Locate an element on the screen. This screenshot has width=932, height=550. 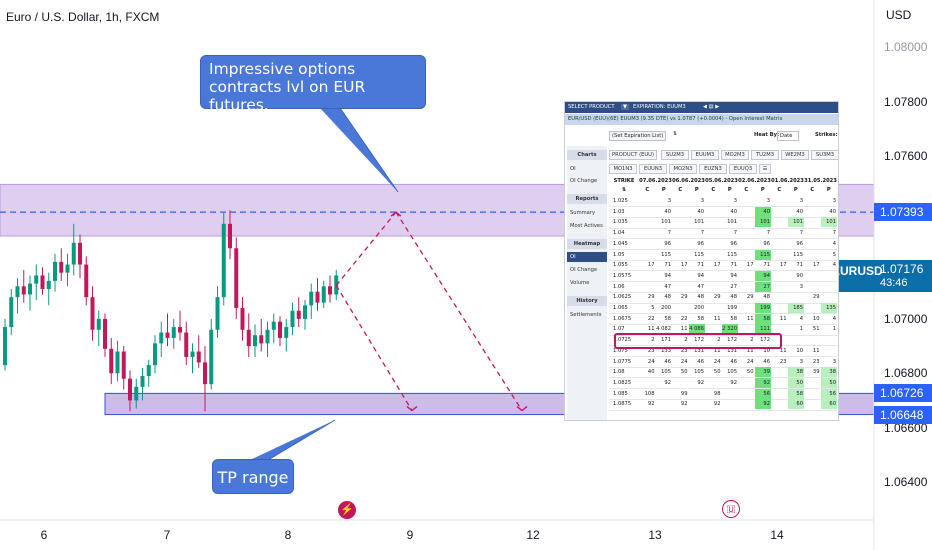
oi-cell: 46 is located at coordinates (700, 361).